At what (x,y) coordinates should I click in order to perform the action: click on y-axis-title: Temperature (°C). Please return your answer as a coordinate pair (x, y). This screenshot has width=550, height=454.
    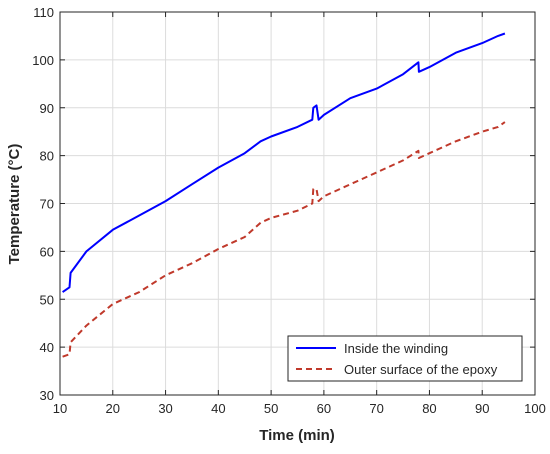
    Looking at the image, I should click on (14, 204).